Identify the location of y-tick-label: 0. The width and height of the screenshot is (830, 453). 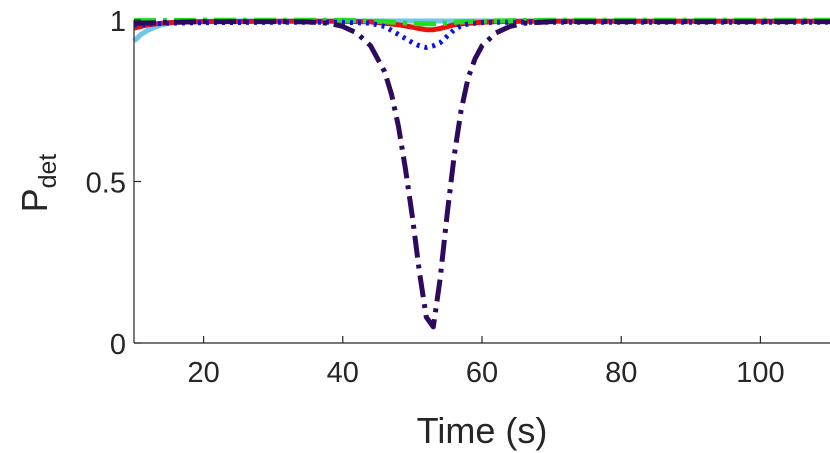
(118, 345).